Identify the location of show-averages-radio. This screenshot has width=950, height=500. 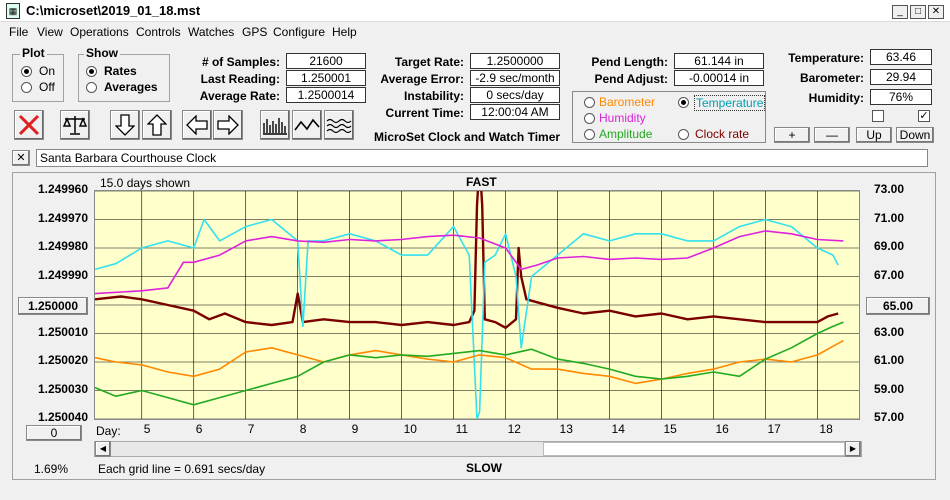
(91, 87).